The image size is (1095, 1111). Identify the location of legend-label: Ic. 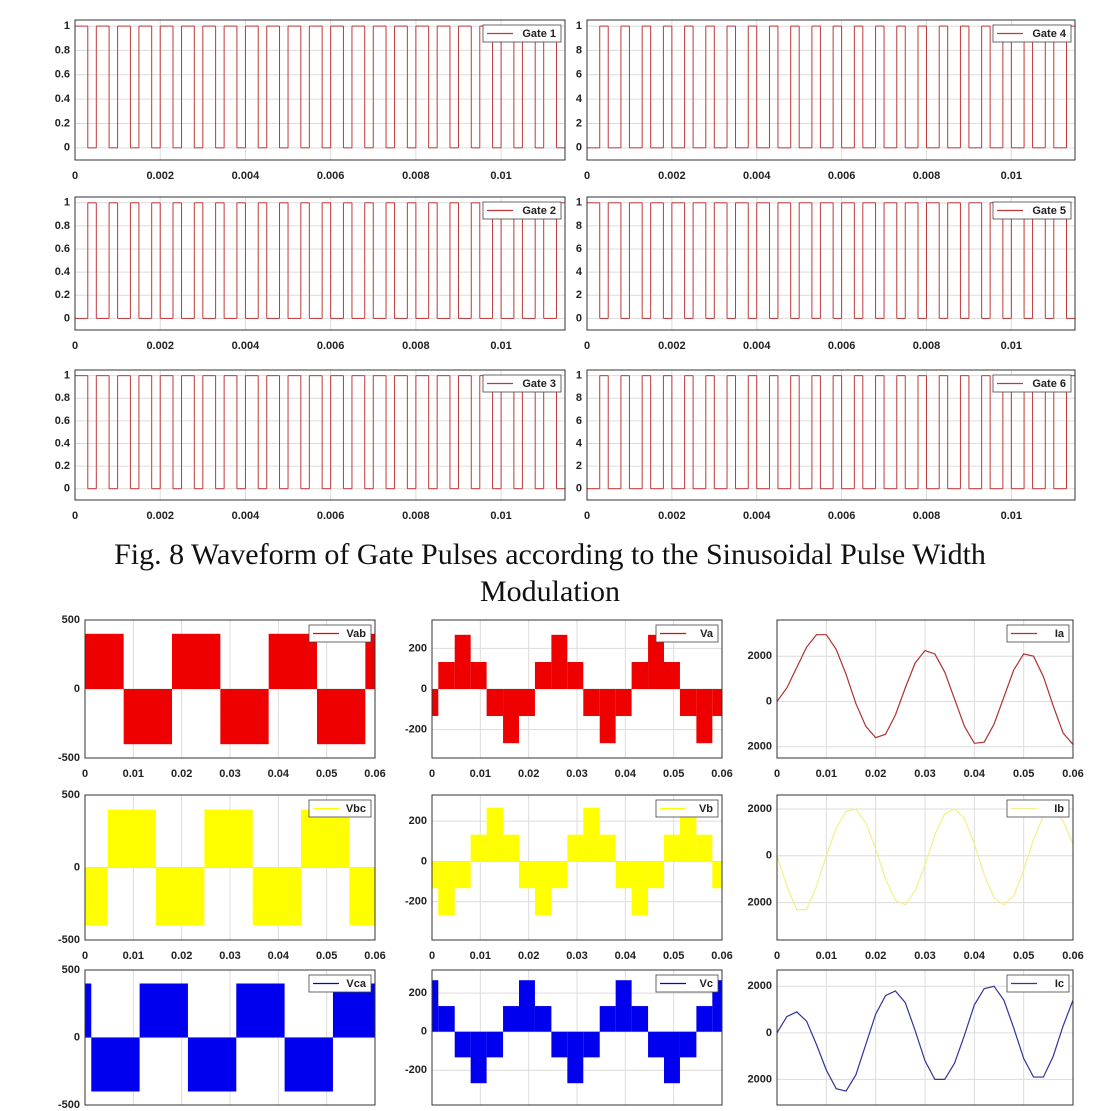
(1059, 984).